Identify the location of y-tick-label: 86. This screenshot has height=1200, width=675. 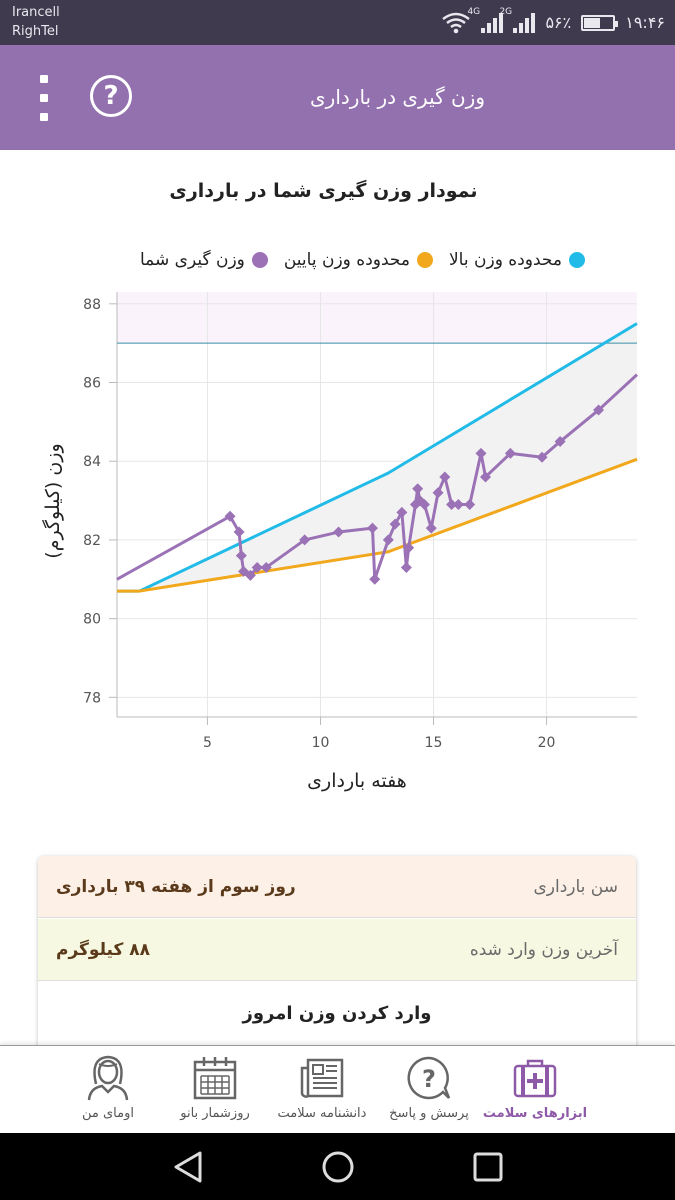
(92, 384).